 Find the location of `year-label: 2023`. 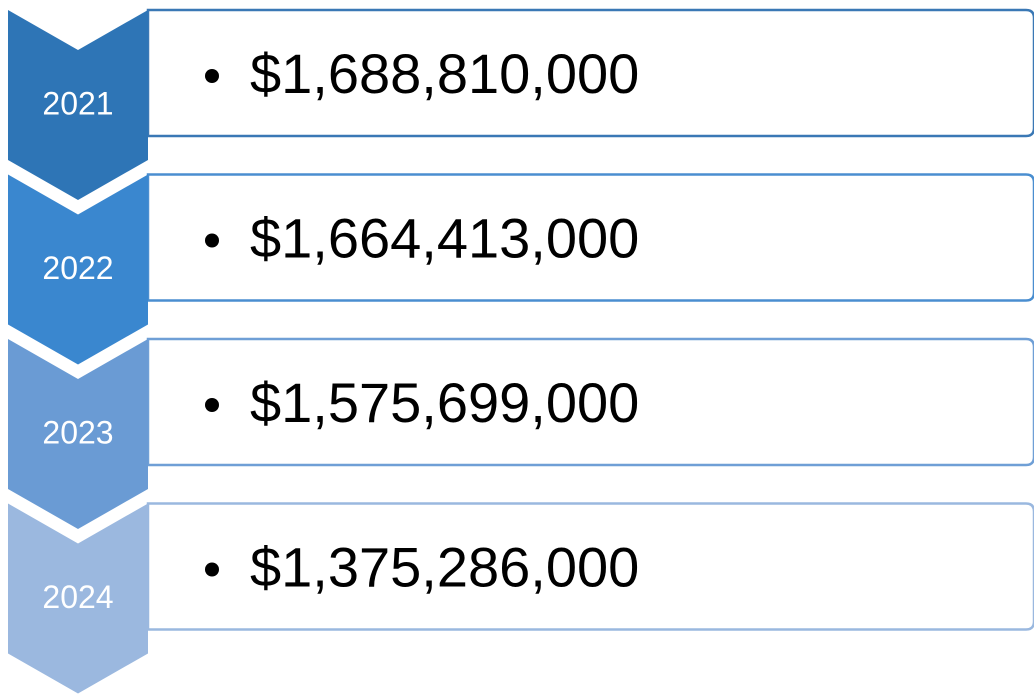

year-label: 2023 is located at coordinates (77, 432).